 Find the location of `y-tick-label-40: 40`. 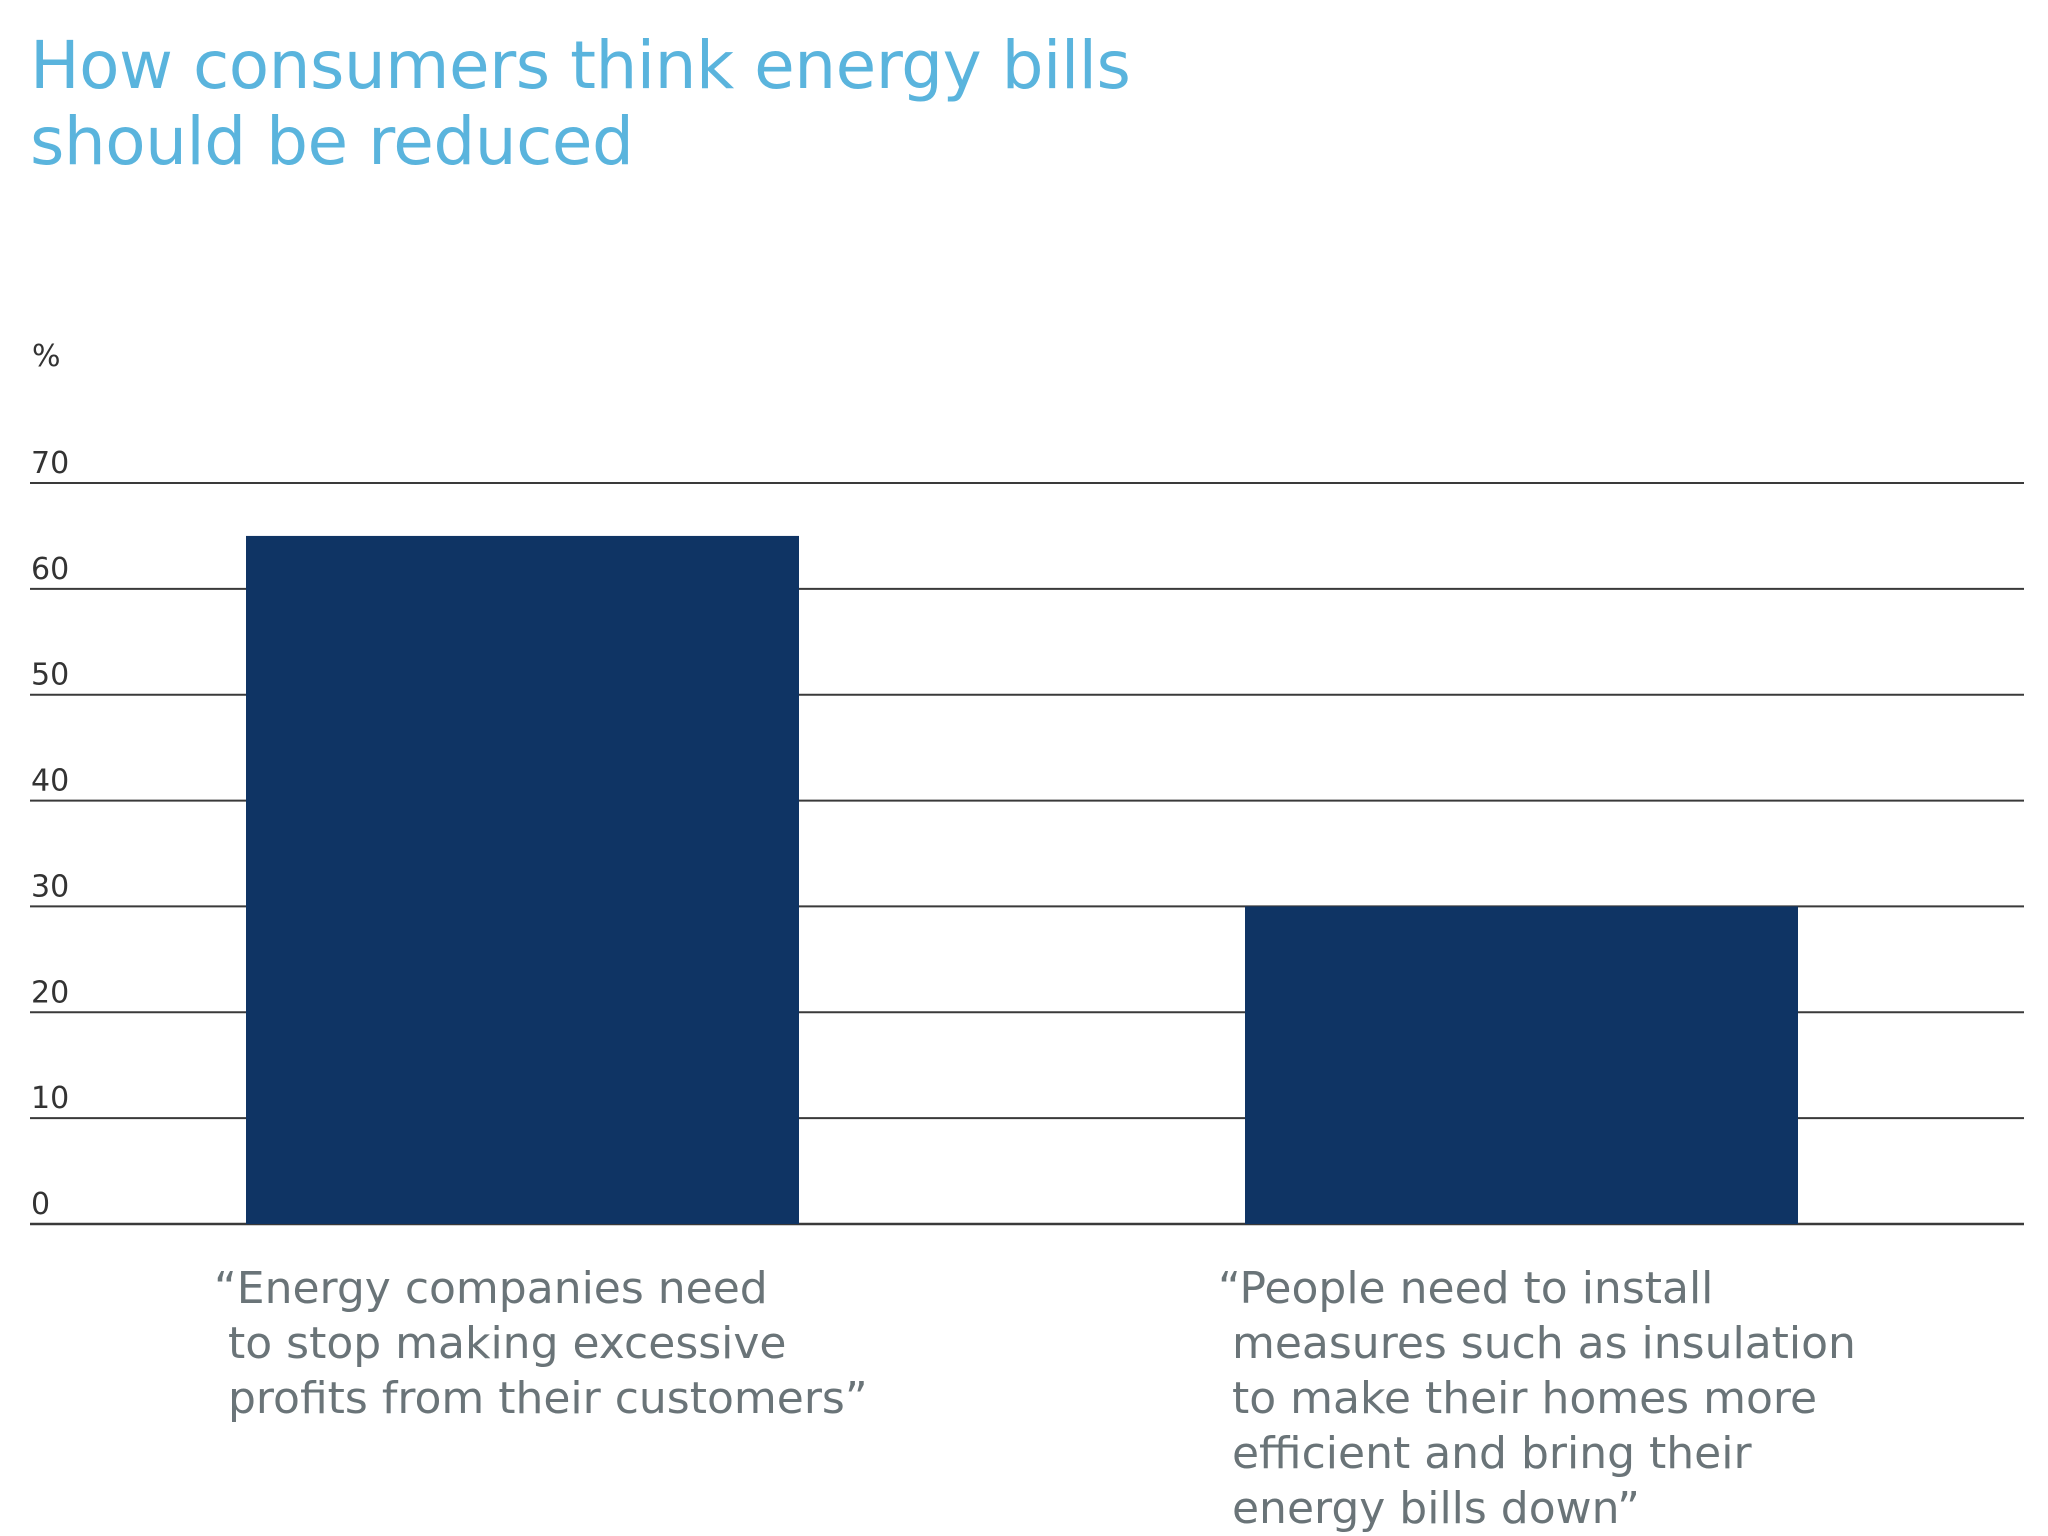

y-tick-label-40: 40 is located at coordinates (50, 781).